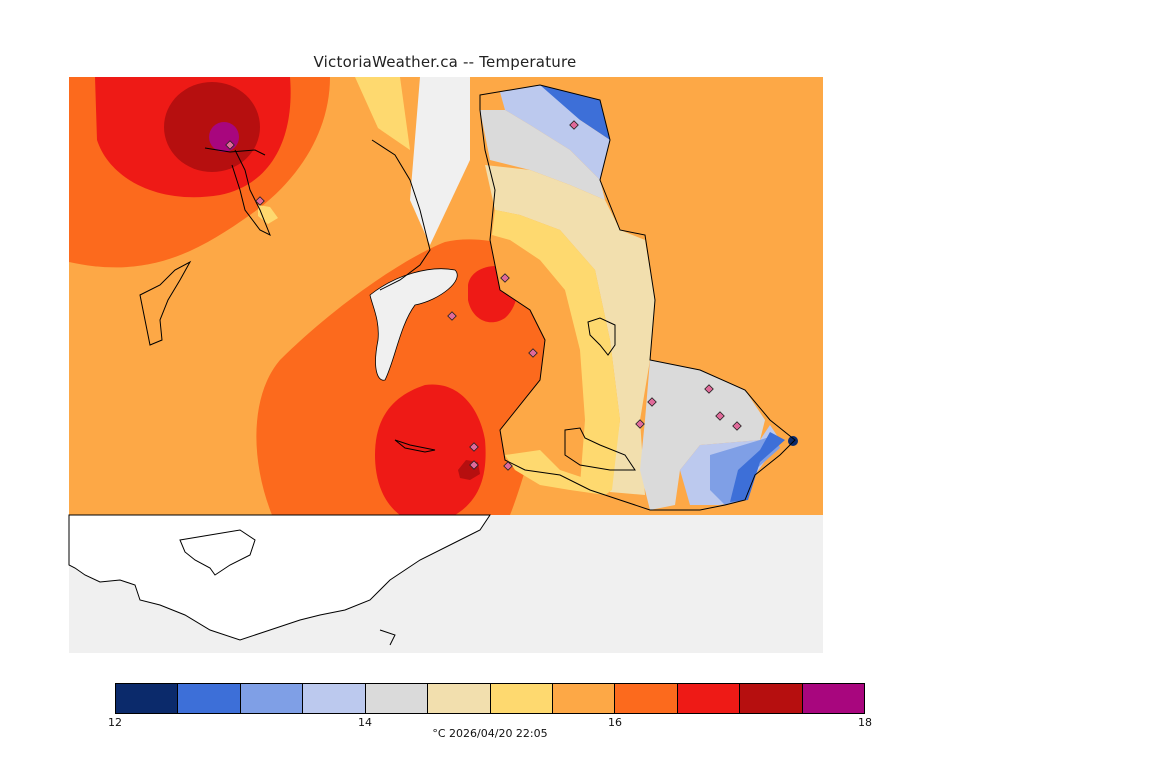 The width and height of the screenshot is (1152, 768). I want to click on coast-east-bay, so click(600, 449).